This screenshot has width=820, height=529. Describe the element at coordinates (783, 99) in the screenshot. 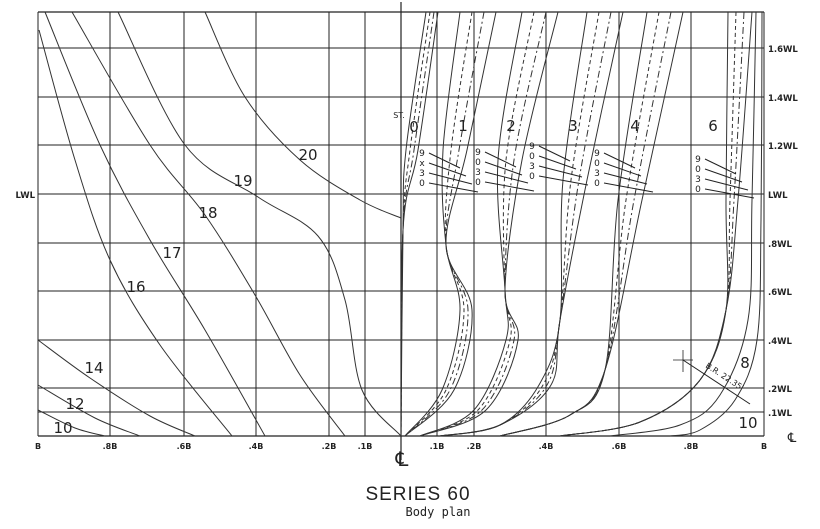

I see `waterline-label: 1.4WL` at that location.